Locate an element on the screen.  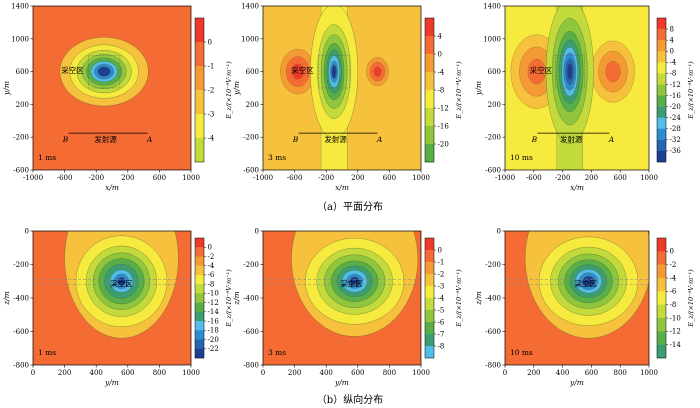
colorbar-tick-label: -24 is located at coordinates (676, 118).